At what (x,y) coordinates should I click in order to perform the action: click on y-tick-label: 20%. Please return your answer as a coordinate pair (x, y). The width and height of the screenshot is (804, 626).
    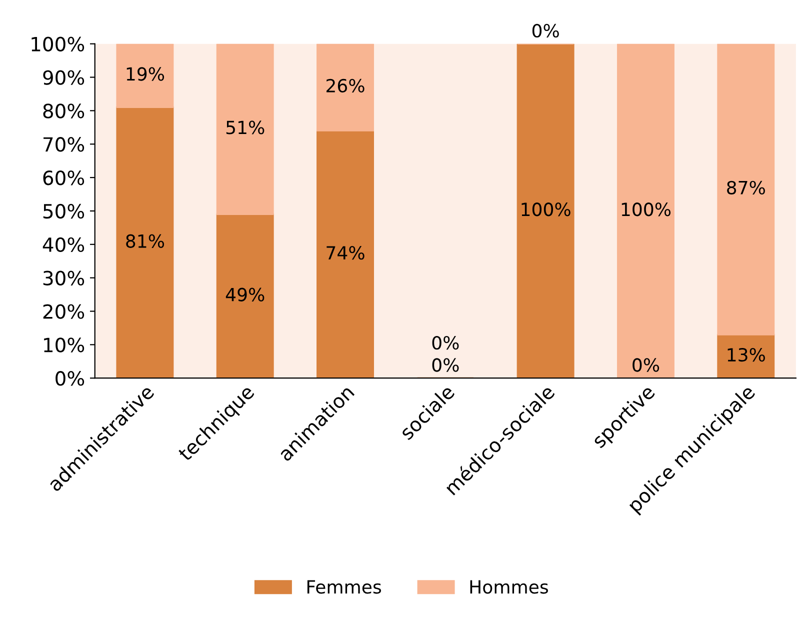
    Looking at the image, I should click on (63, 311).